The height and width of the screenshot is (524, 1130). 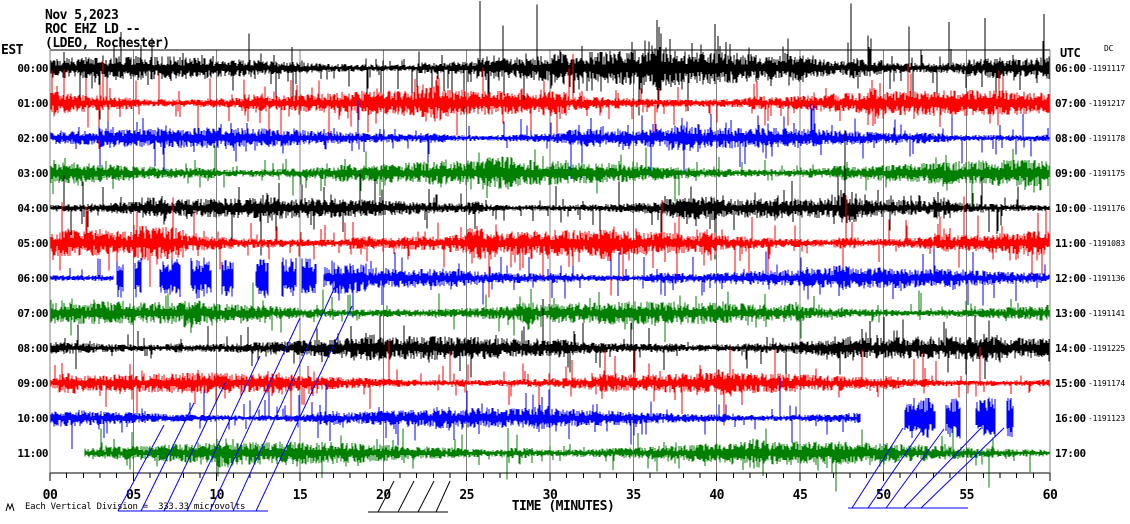 I want to click on dc-value: -1191083, so click(x=1106, y=243).